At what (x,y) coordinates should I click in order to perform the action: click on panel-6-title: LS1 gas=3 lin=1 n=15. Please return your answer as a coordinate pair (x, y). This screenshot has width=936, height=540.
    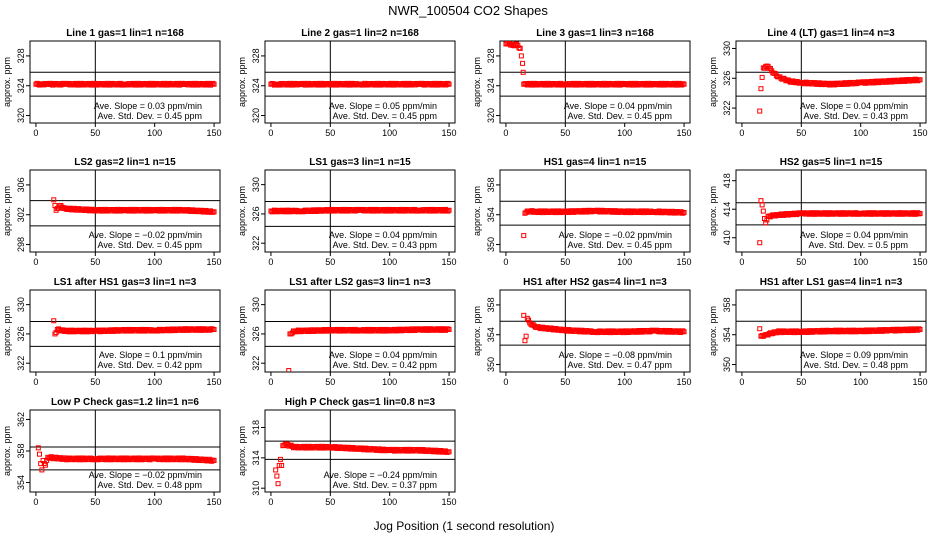
    Looking at the image, I should click on (360, 162).